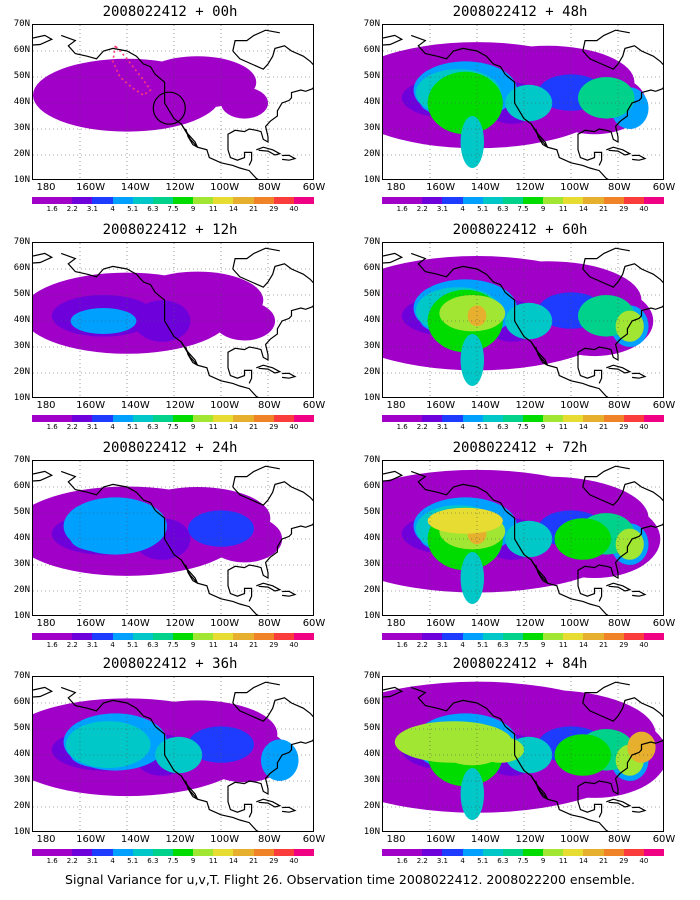  Describe the element at coordinates (21, 590) in the screenshot. I see `latitude-label: 20N` at that location.